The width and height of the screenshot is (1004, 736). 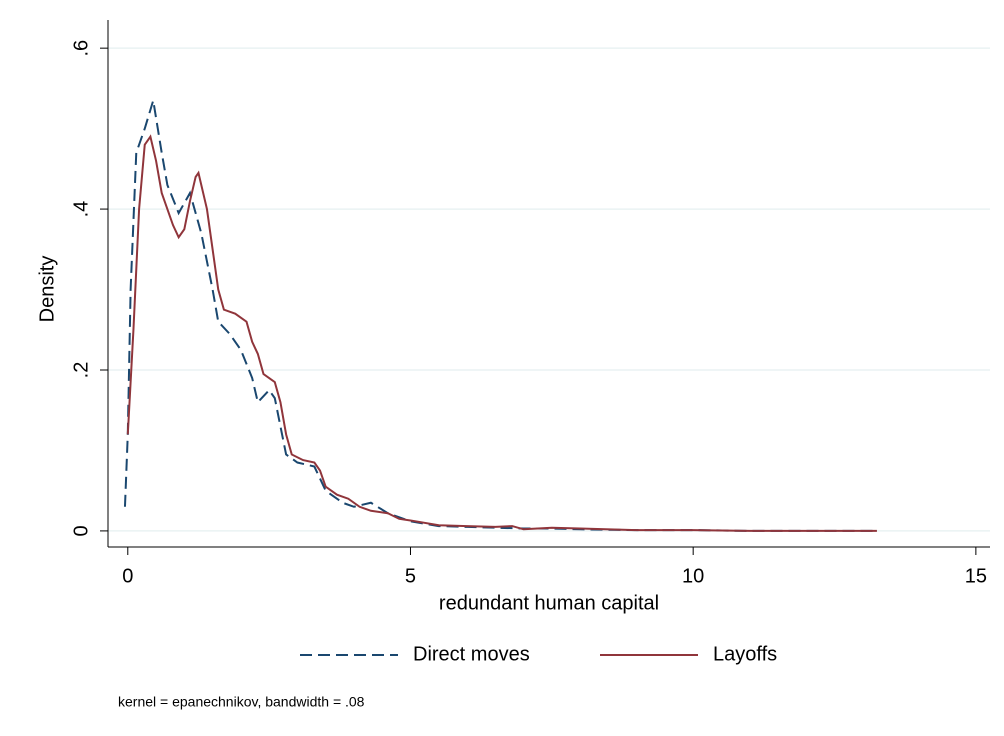 What do you see at coordinates (81, 48) in the screenshot?
I see `y-tick-label: .6` at bounding box center [81, 48].